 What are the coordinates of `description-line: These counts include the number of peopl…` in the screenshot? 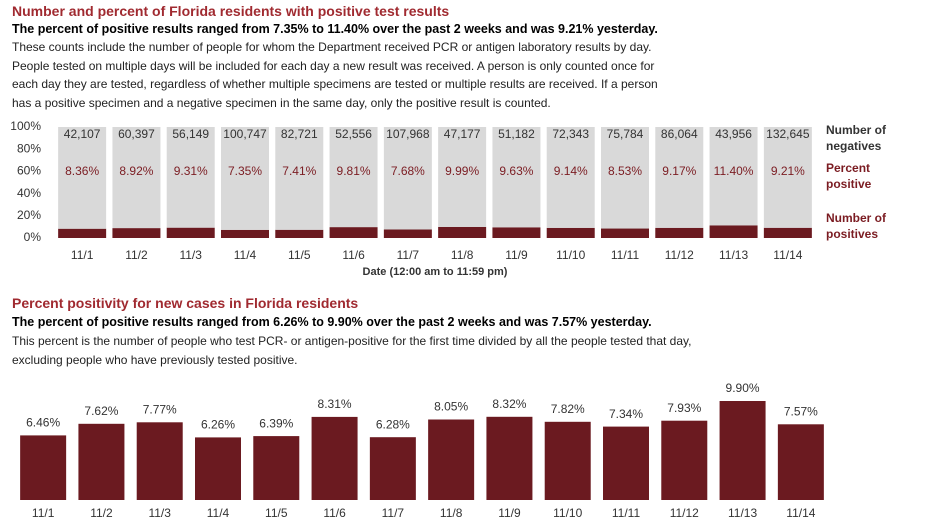 It's located at (332, 47).